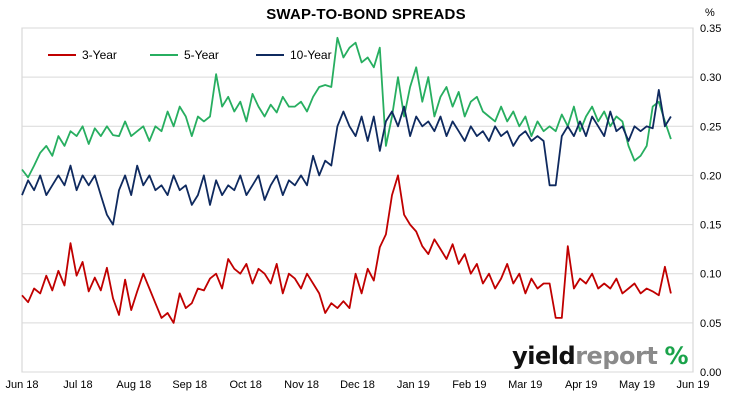 This screenshot has width=732, height=400. I want to click on logo-percent-icon: %, so click(676, 356).